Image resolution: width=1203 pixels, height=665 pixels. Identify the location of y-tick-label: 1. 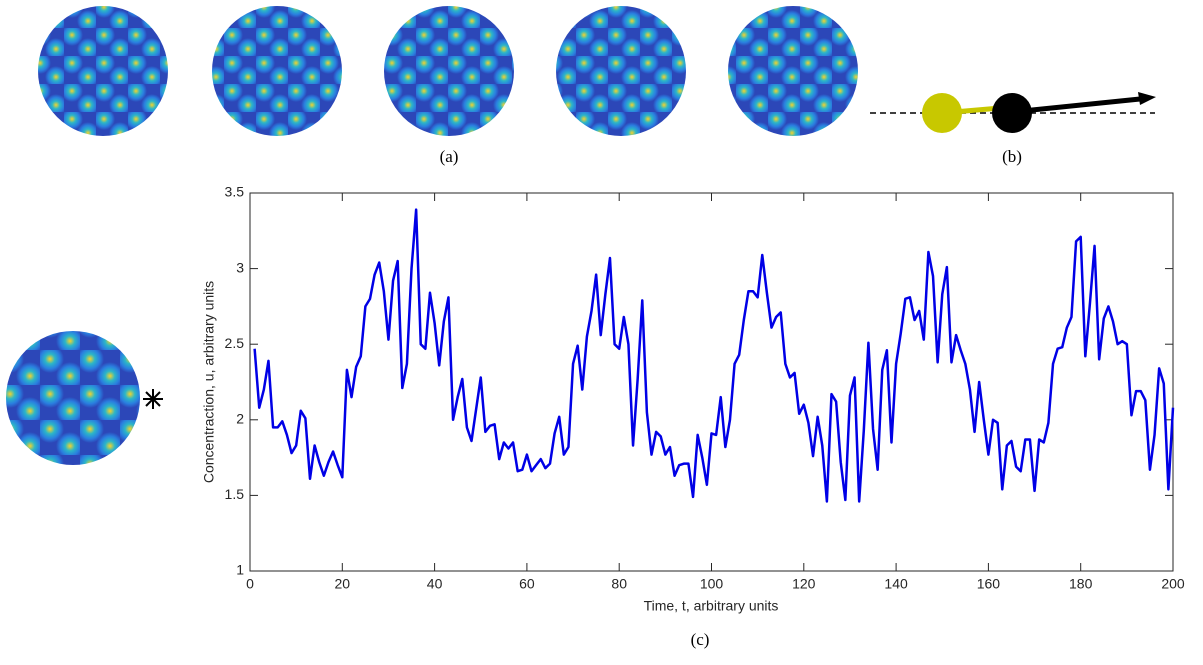
(240, 570).